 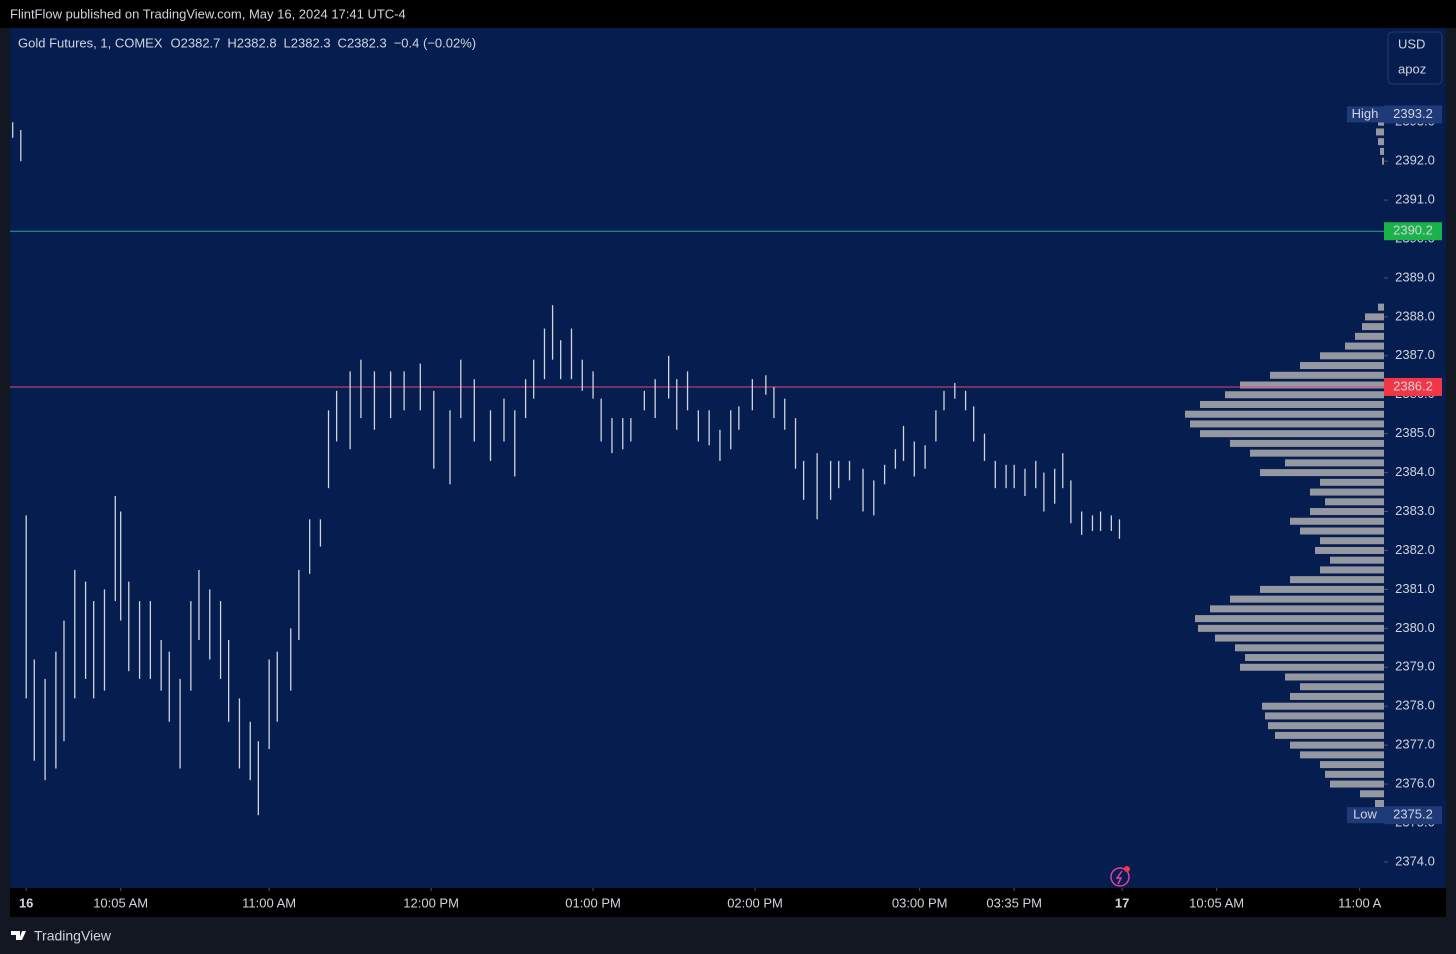 What do you see at coordinates (920, 902) in the screenshot?
I see `x-tick-label: 03:00 PM` at bounding box center [920, 902].